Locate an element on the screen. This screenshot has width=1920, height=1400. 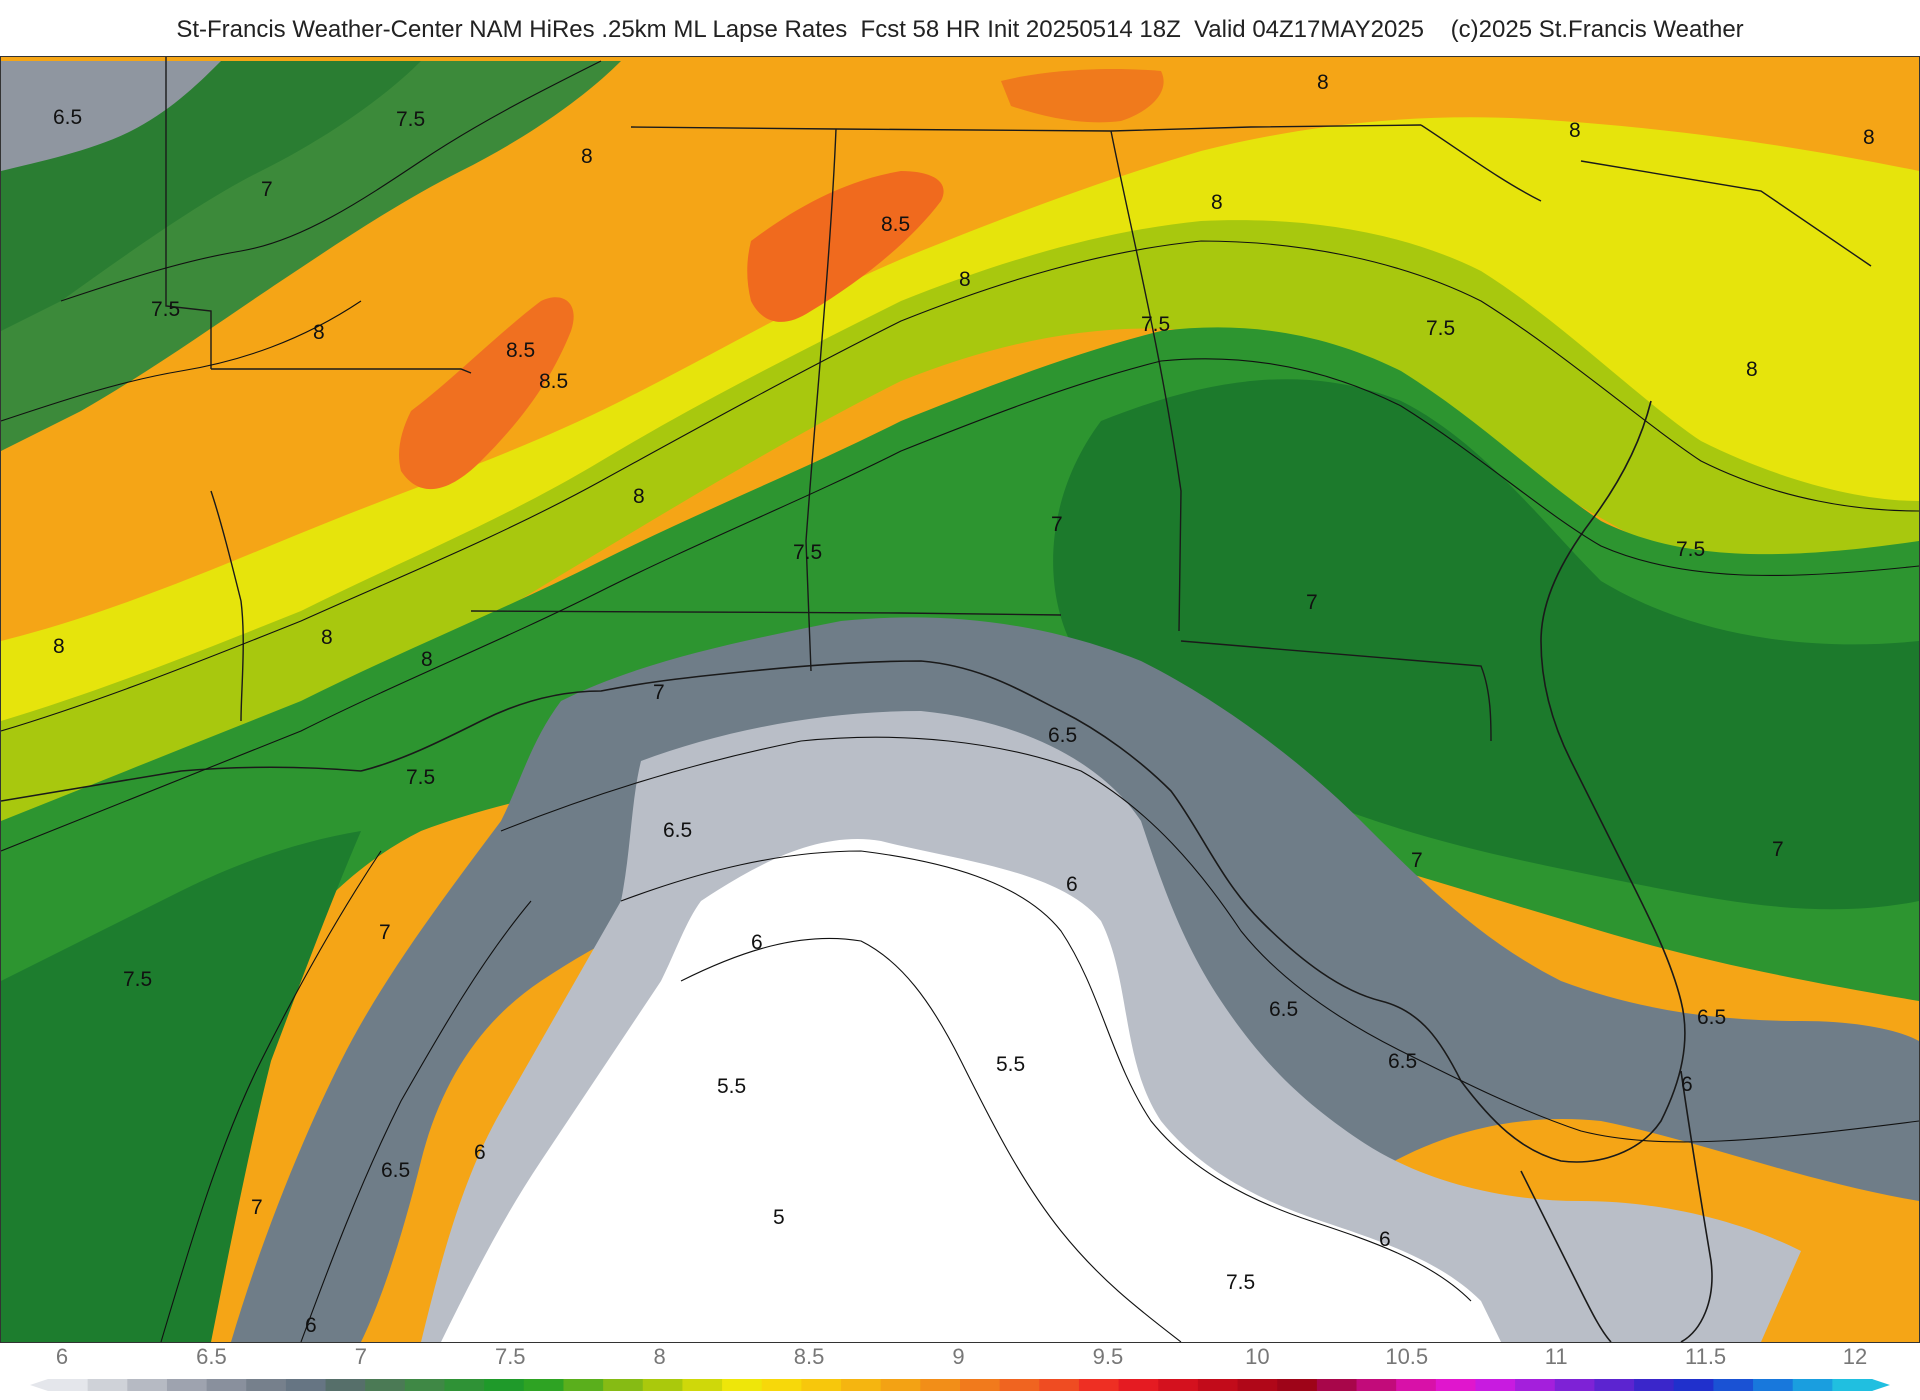
colorbar-over-arrow is located at coordinates (1881, 1385).